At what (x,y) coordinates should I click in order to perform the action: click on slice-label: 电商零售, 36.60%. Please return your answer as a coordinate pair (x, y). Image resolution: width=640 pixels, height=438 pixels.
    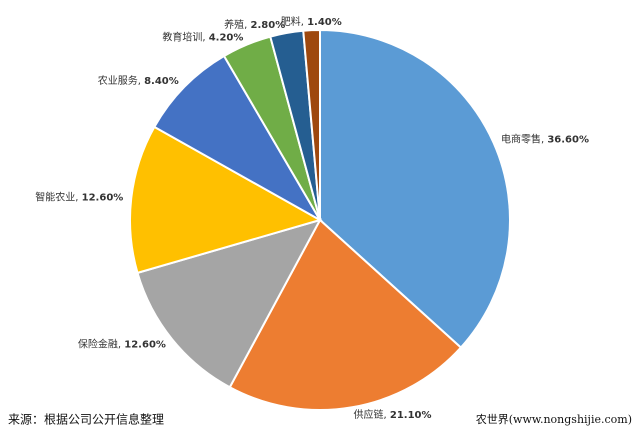
    Looking at the image, I should click on (545, 139).